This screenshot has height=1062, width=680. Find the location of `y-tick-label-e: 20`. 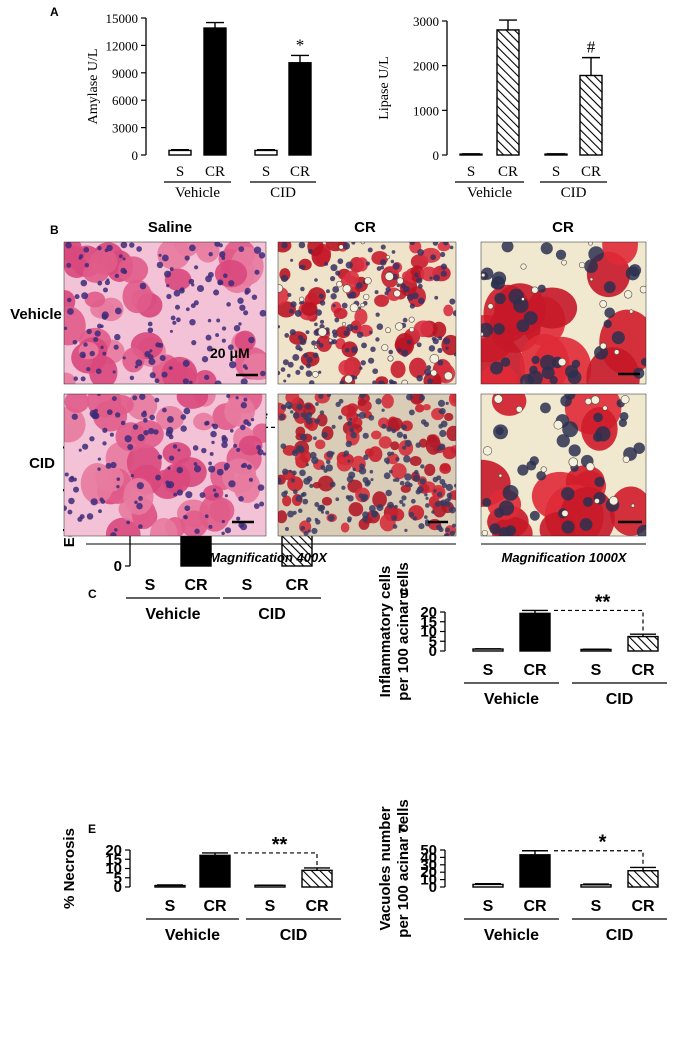

y-tick-label-e: 20 is located at coordinates (113, 850).